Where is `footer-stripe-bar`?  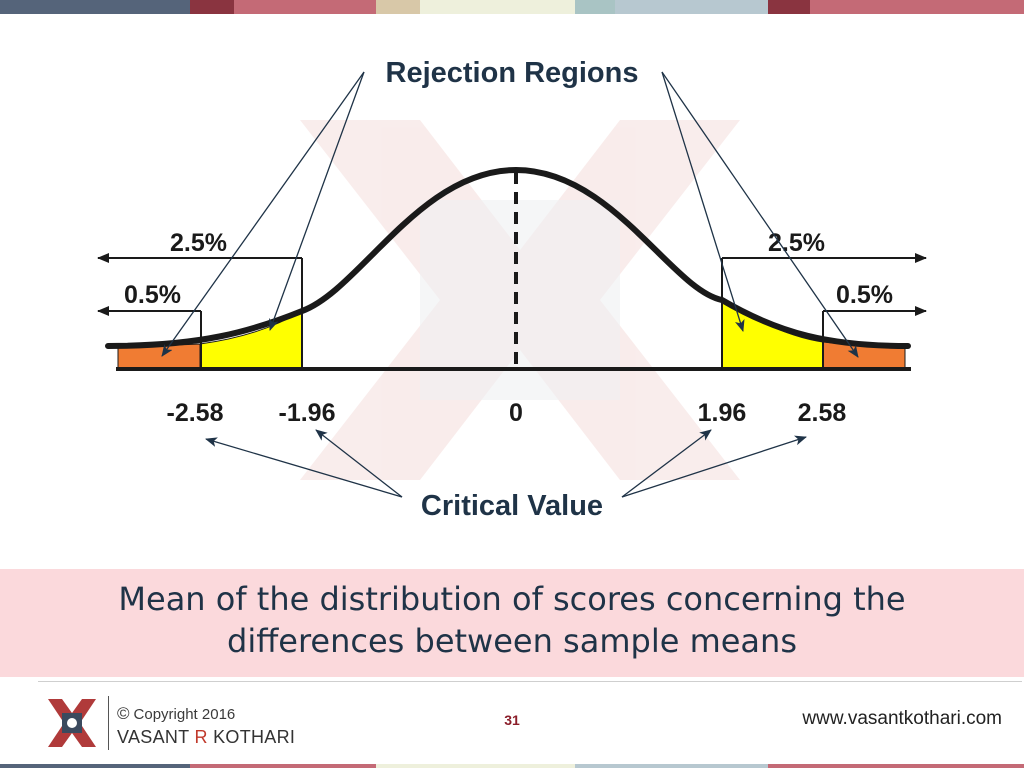 footer-stripe-bar is located at coordinates (512, 766).